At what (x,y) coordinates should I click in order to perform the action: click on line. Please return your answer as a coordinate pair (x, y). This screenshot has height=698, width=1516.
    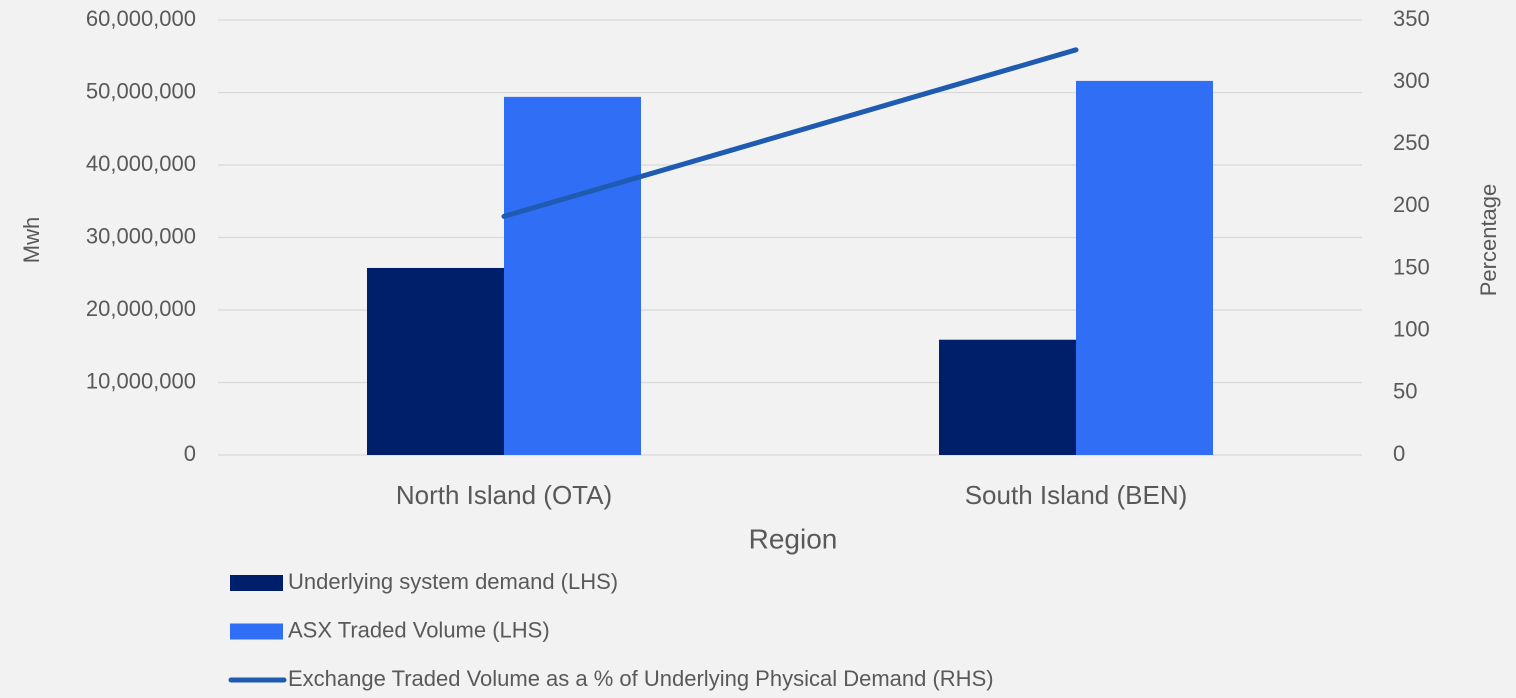
    Looking at the image, I should click on (790, 133).